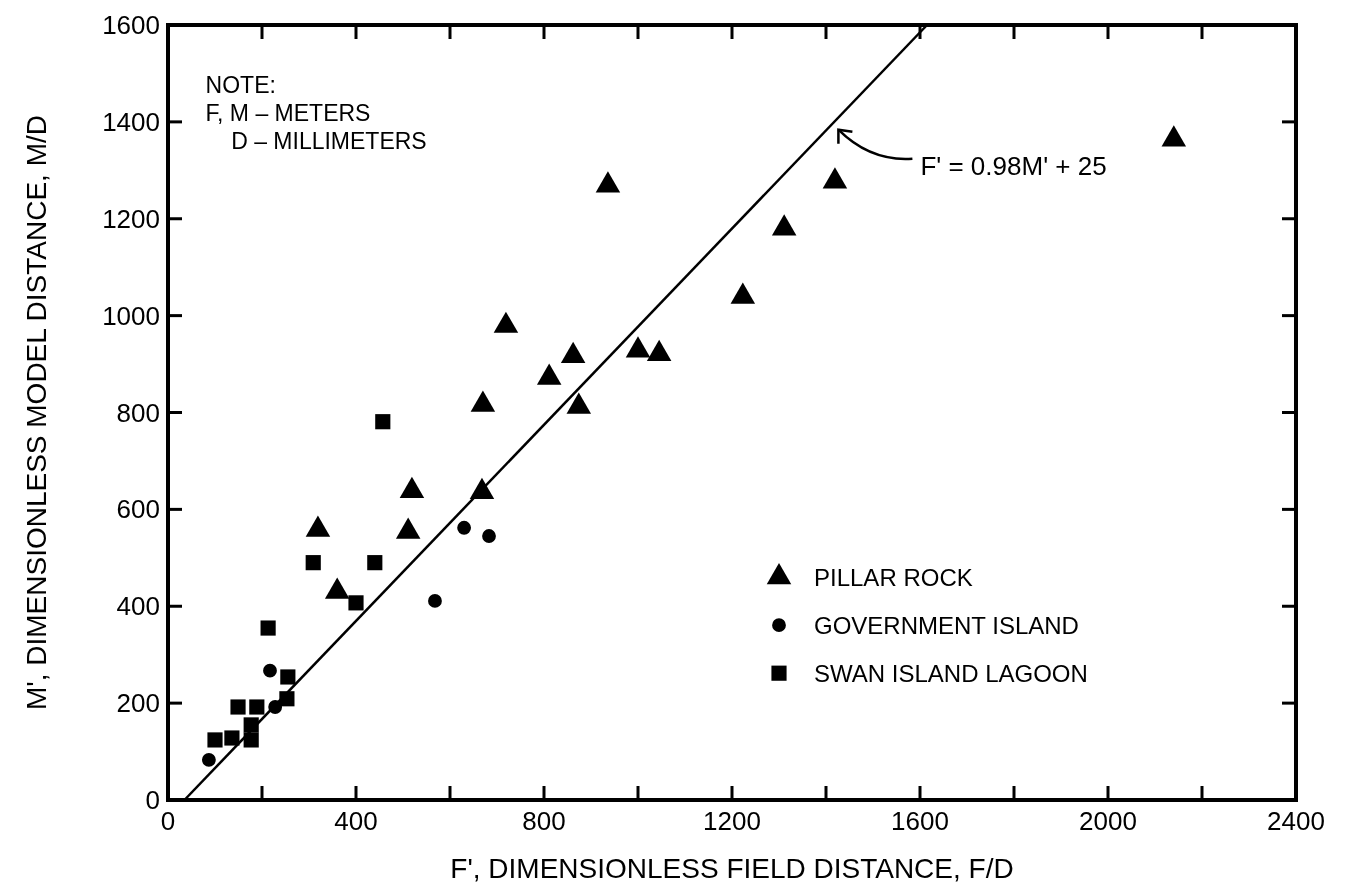 This screenshot has width=1371, height=895. Describe the element at coordinates (544, 821) in the screenshot. I see `x-tick-label: 800` at that location.